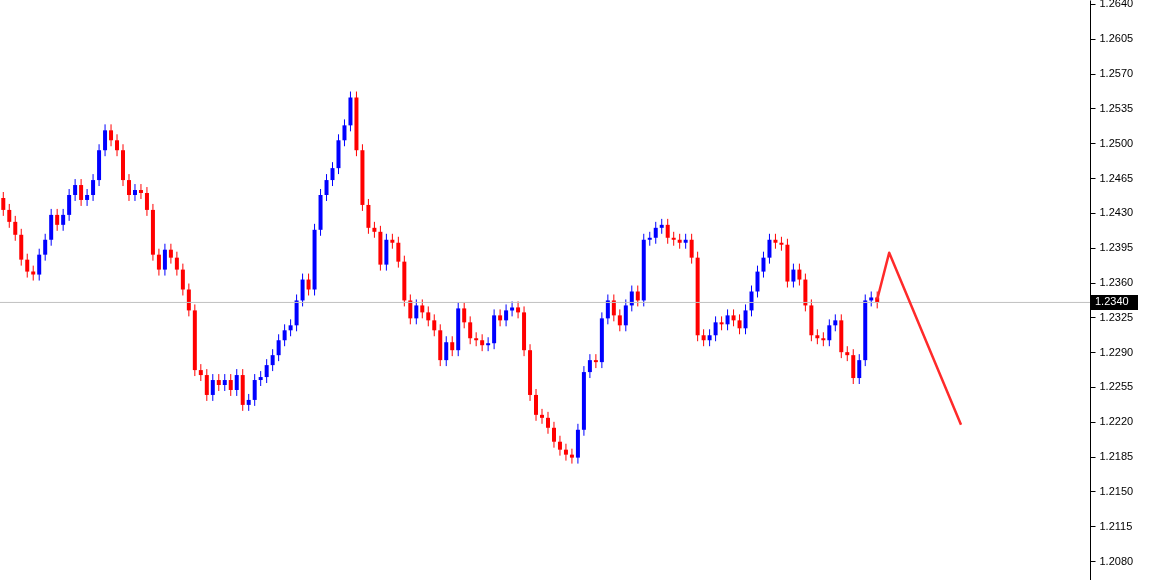  What do you see at coordinates (1116, 490) in the screenshot?
I see `y-tick-label: 1.2150` at bounding box center [1116, 490].